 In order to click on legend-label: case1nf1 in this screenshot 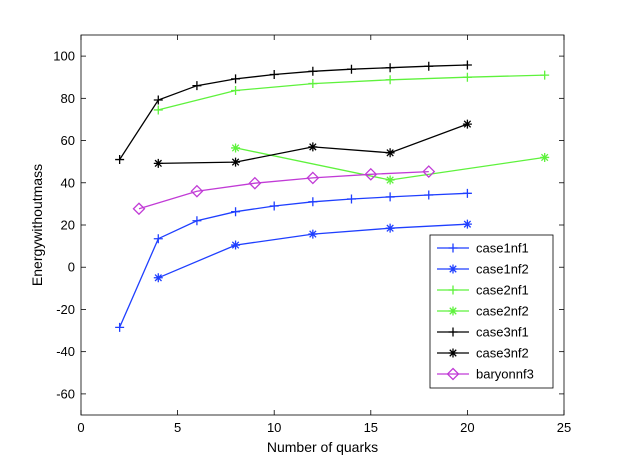, I will do `click(502, 248)`.